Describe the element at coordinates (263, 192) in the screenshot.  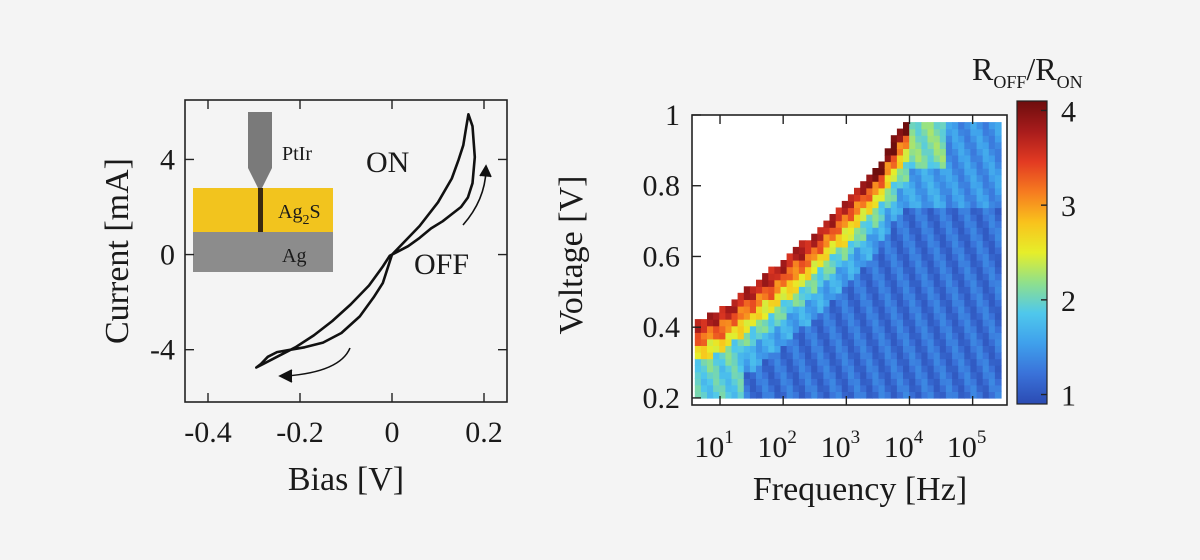
I see `device-inset: PtIr Ag2S Ag` at that location.